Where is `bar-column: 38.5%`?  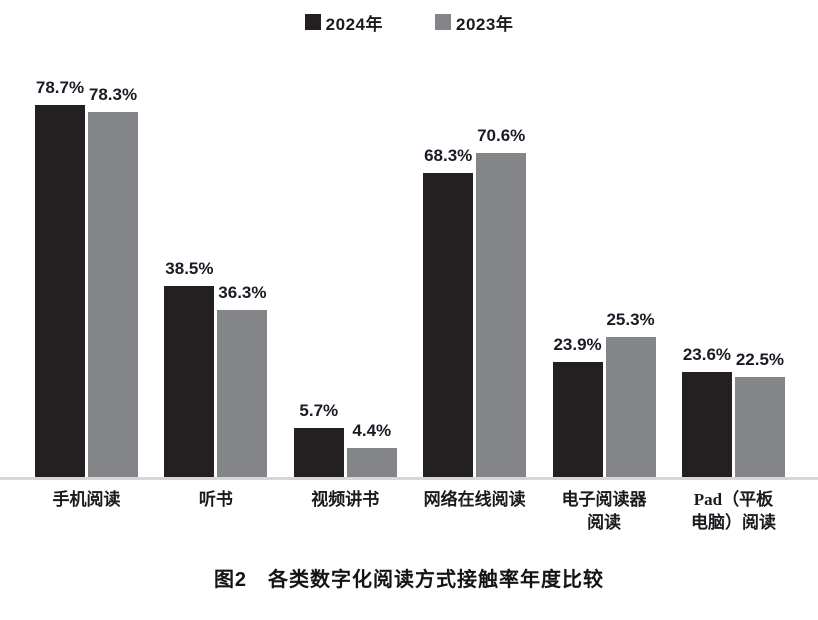
bar-column: 38.5% is located at coordinates (189, 368).